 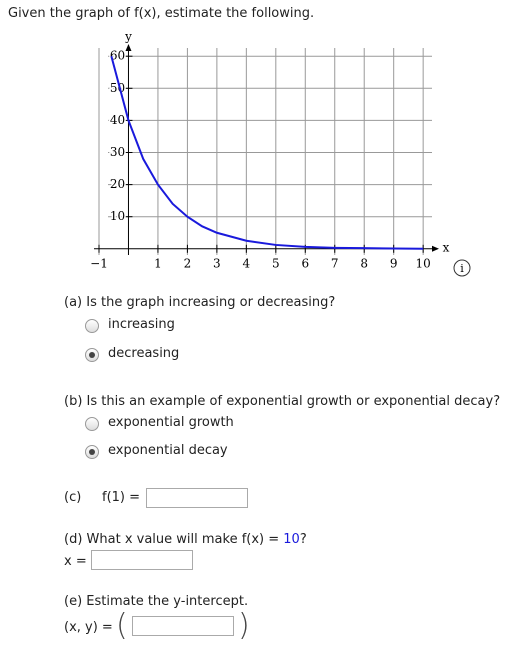 What do you see at coordinates (156, 601) in the screenshot?
I see `question-e: (e) Estimate the y-intercept.` at bounding box center [156, 601].